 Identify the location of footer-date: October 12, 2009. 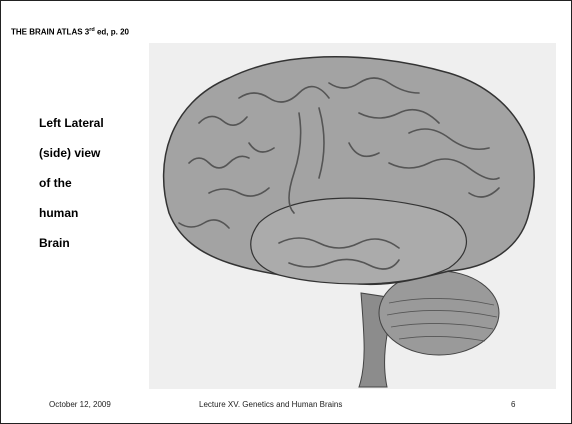
(80, 404).